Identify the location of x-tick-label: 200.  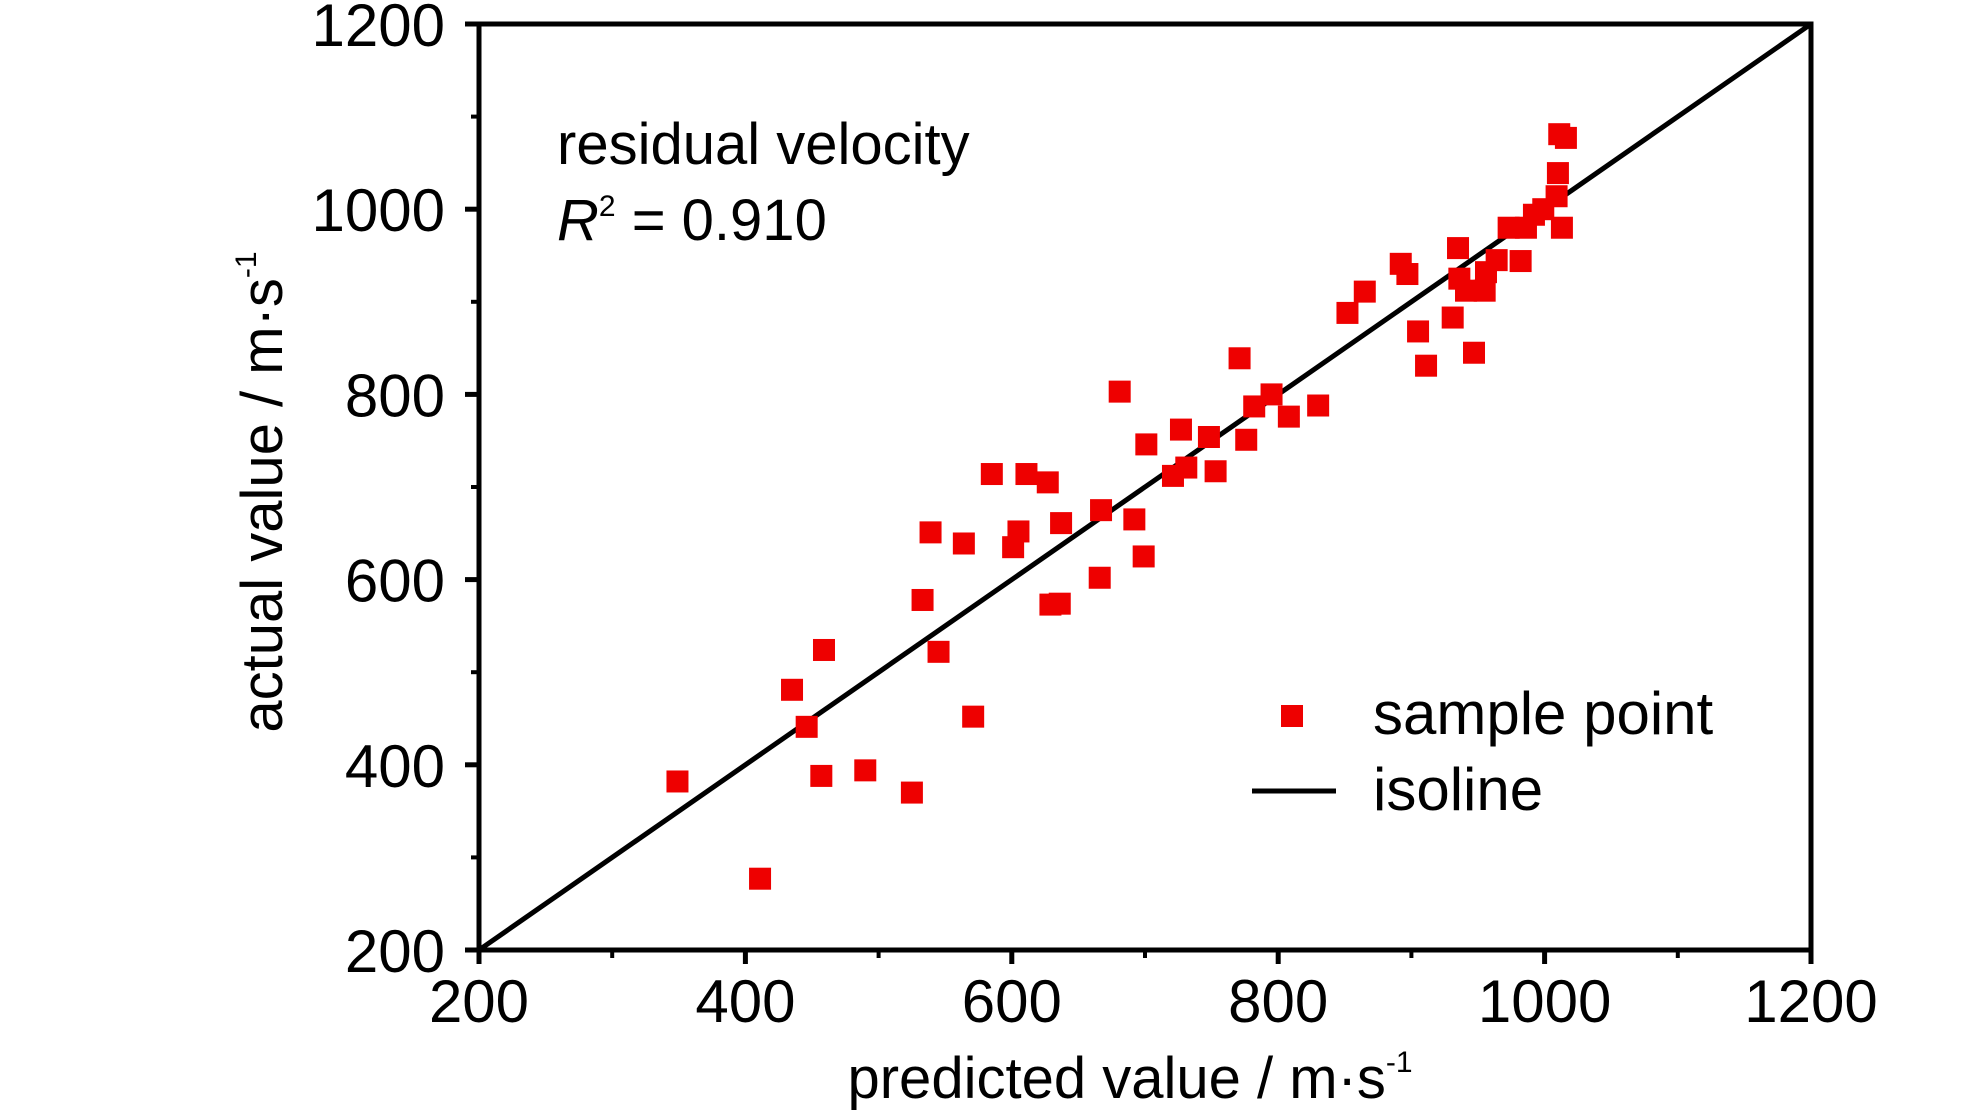
(479, 1001).